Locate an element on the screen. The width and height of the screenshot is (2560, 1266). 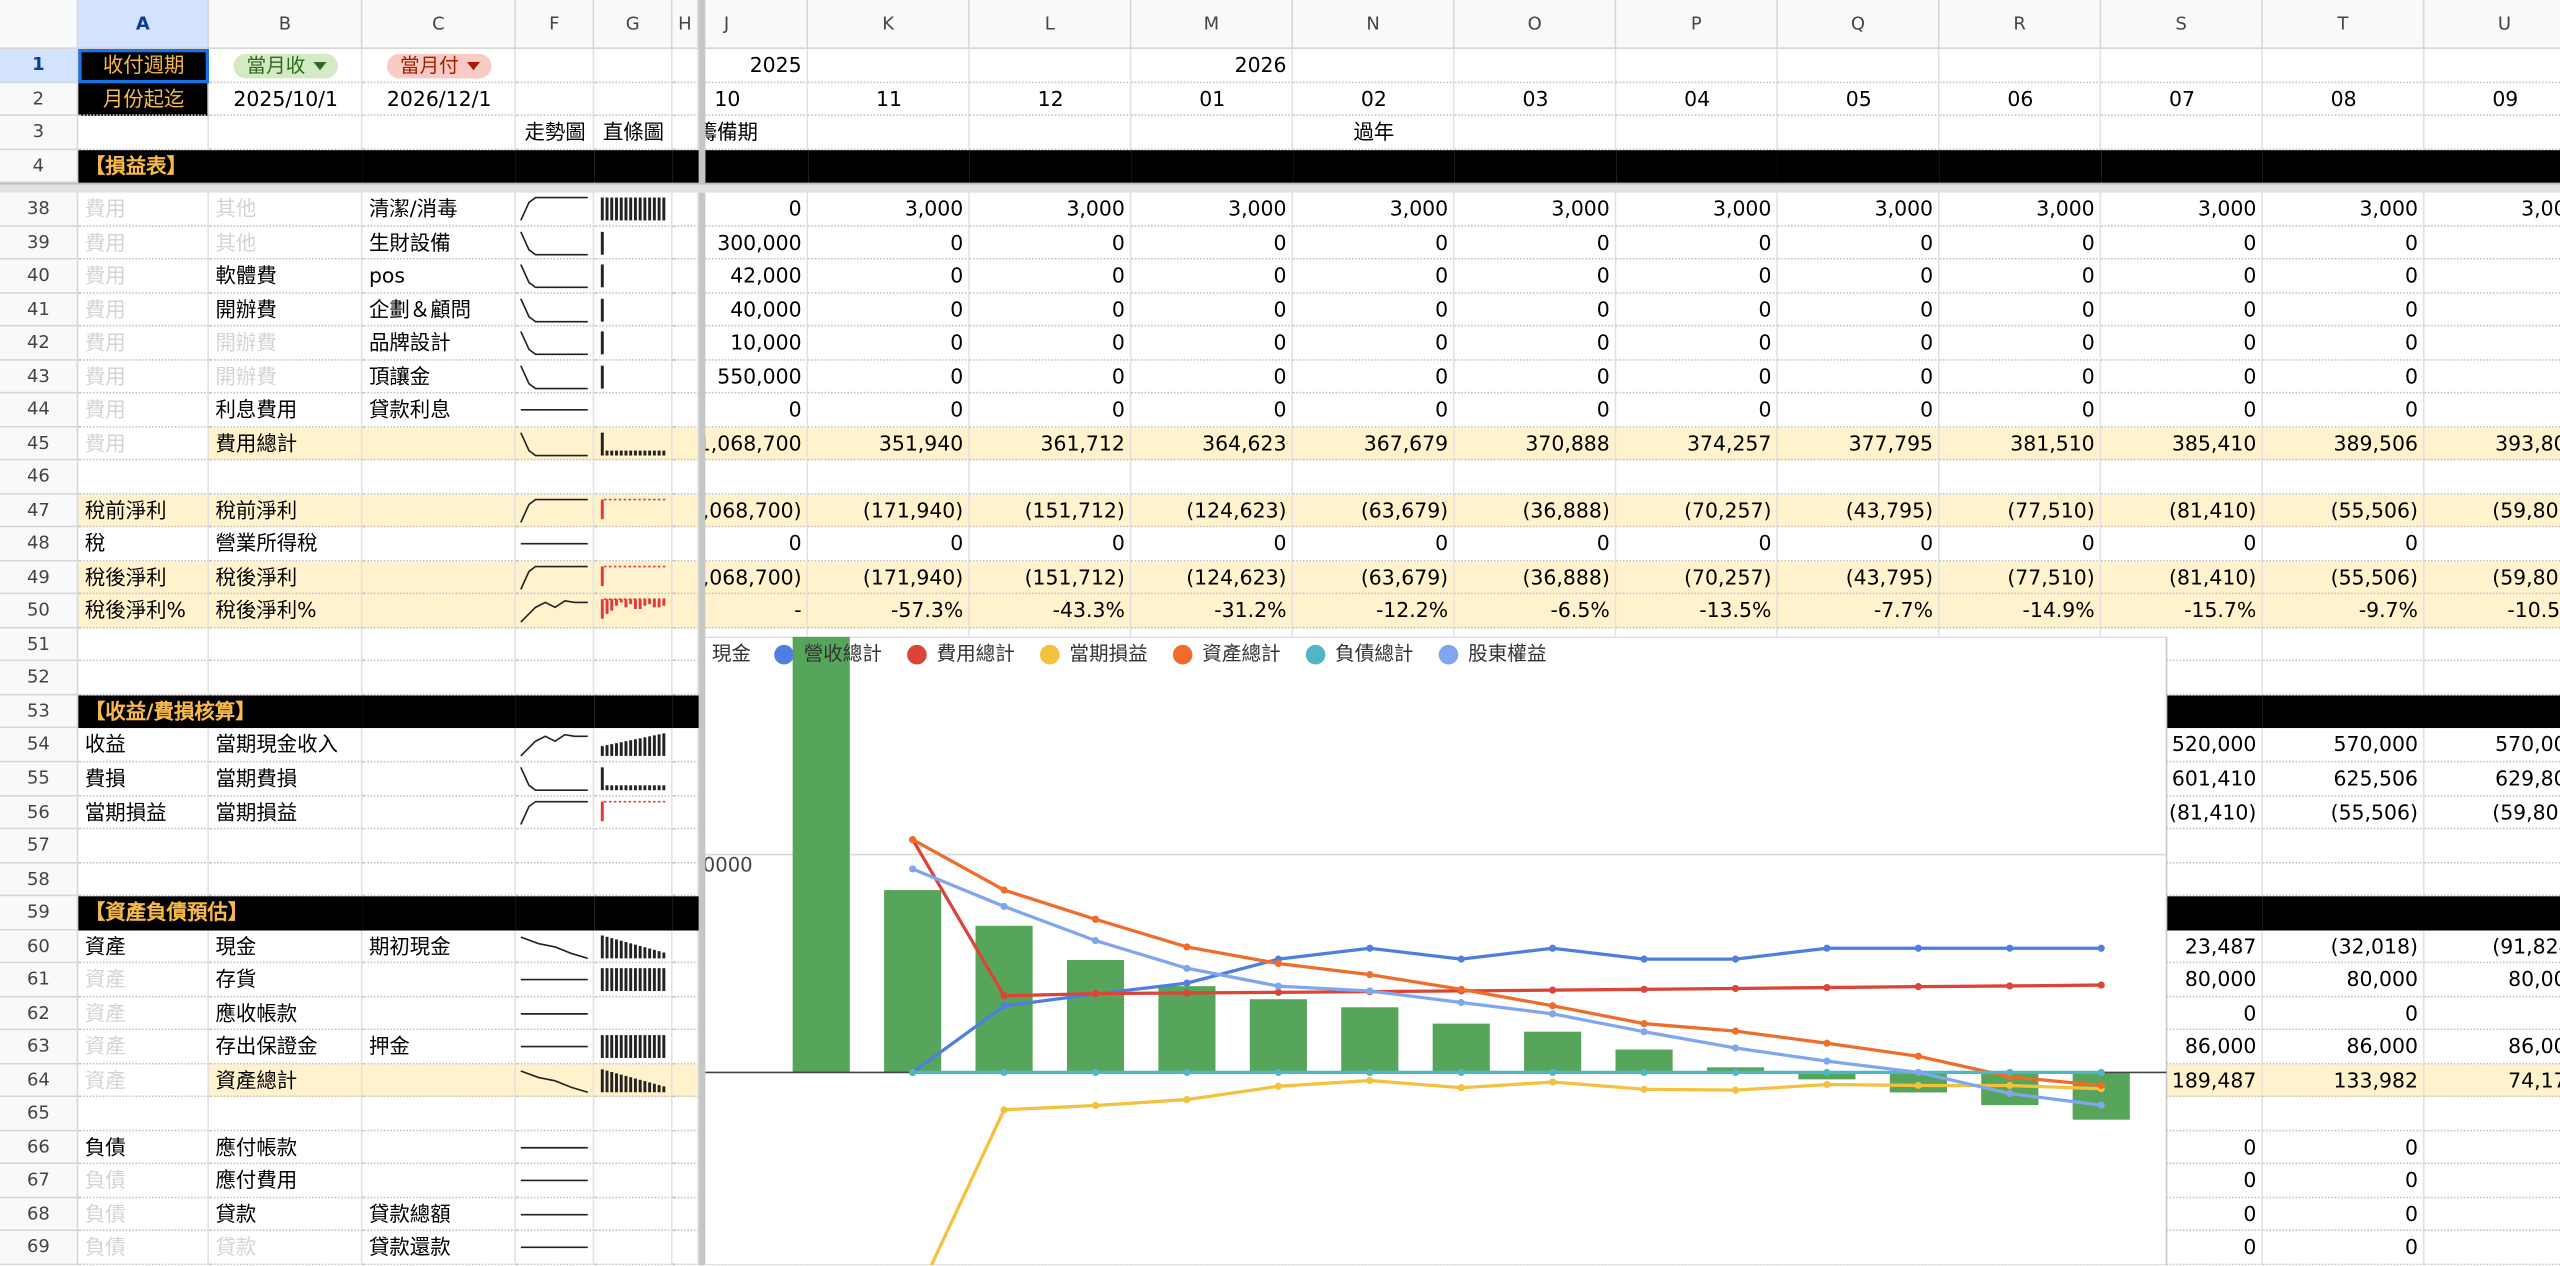
cell-text: 133,982 is located at coordinates (2375, 1079).